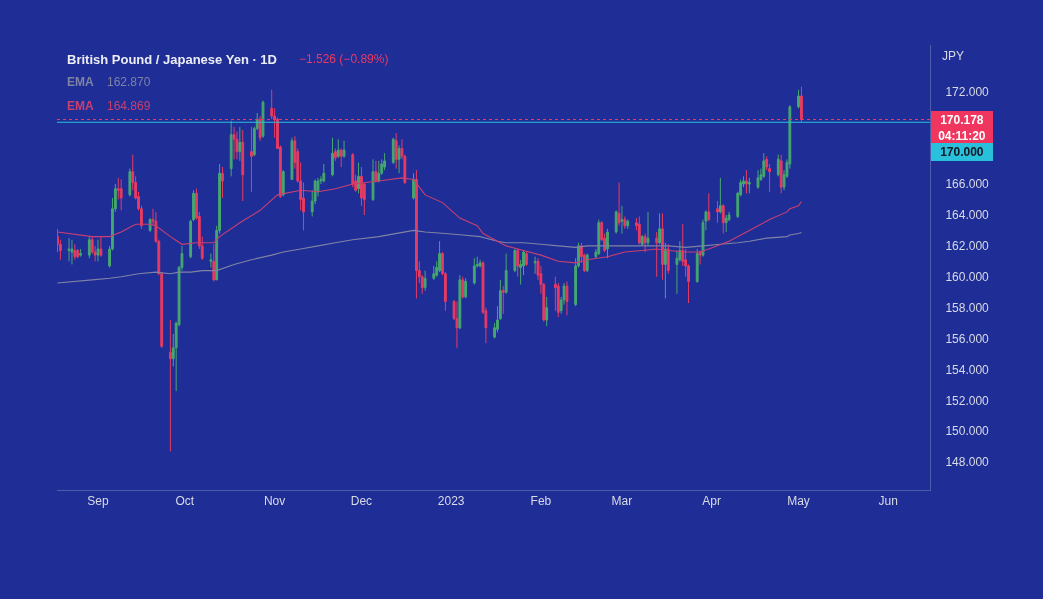 The width and height of the screenshot is (1043, 599). Describe the element at coordinates (274, 501) in the screenshot. I see `x-tick-label: Nov` at that location.